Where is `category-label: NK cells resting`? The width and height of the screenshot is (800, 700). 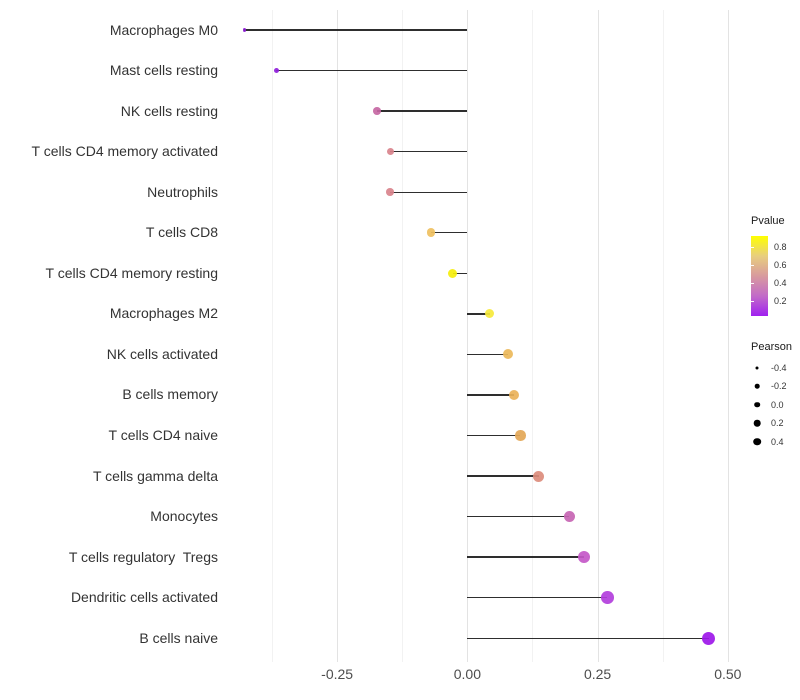
category-label: NK cells resting is located at coordinates (169, 110).